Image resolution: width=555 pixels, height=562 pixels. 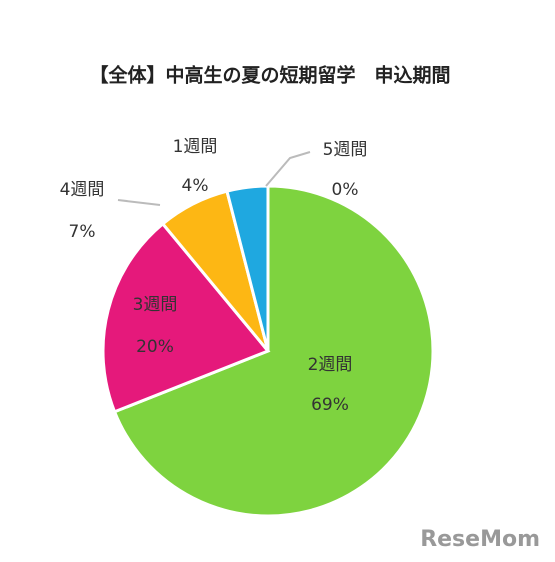 What do you see at coordinates (269, 75) in the screenshot?
I see `chart-title: 【全体】中高生の夏の短期留学 申込期間` at bounding box center [269, 75].